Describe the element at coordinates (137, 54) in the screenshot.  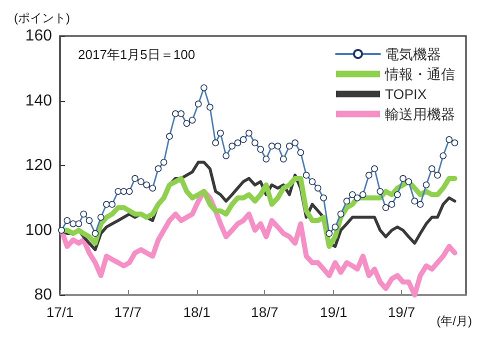
I see `annotation: 2017年1月5日＝100` at that location.